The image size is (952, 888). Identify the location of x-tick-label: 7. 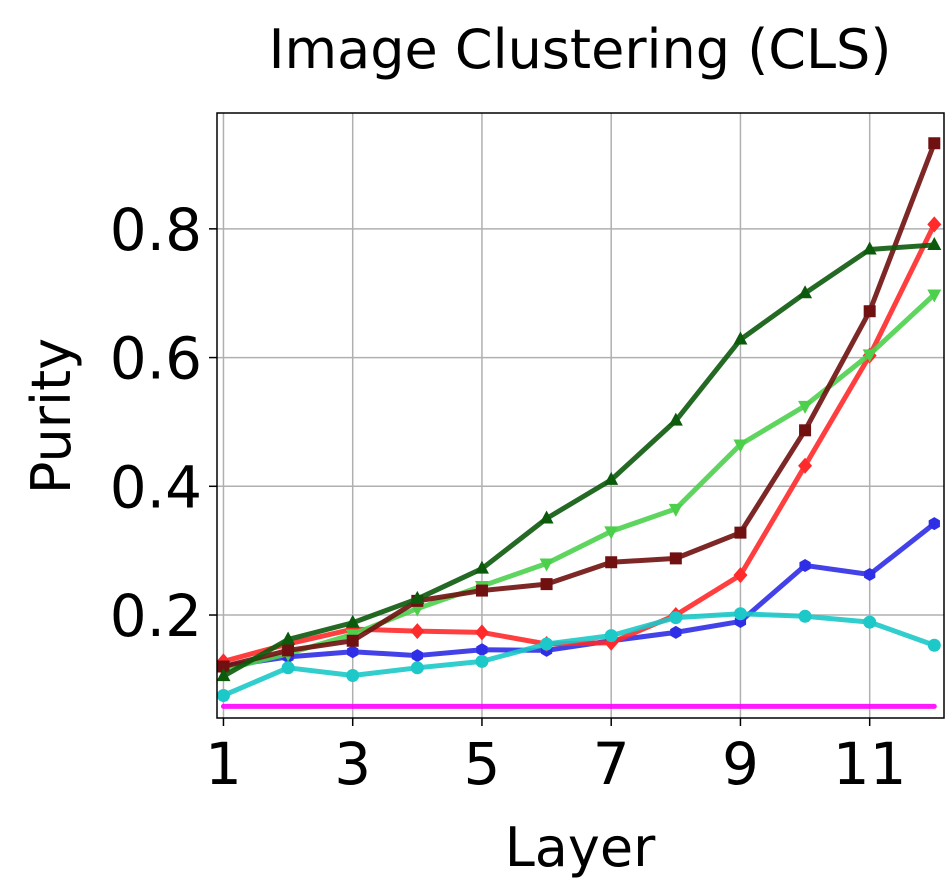
(611, 764).